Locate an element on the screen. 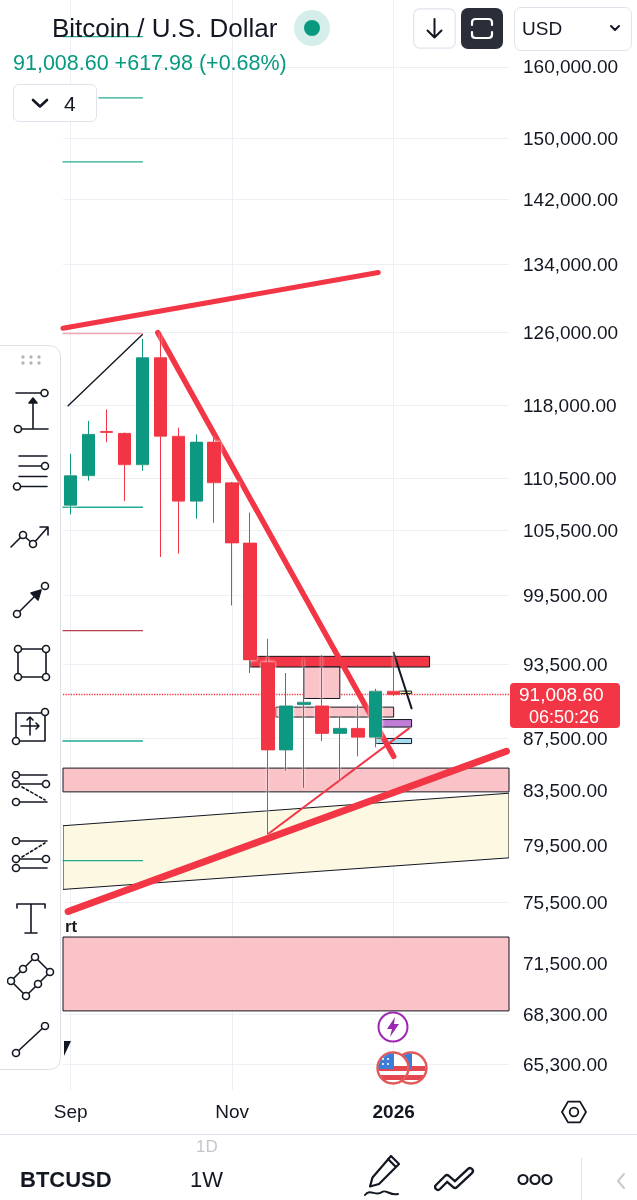 The height and width of the screenshot is (1200, 637). y-tick-label: 99,500.00 is located at coordinates (565, 595).